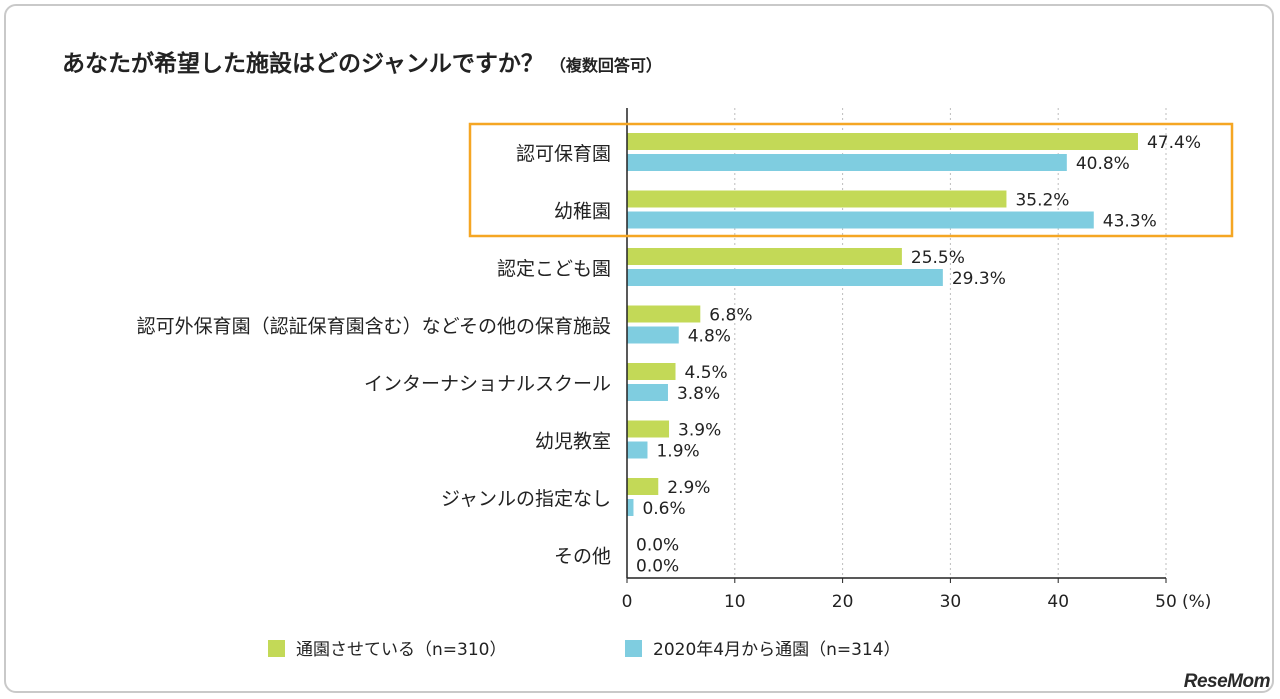  Describe the element at coordinates (951, 602) in the screenshot. I see `x-tick-label: 30` at that location.